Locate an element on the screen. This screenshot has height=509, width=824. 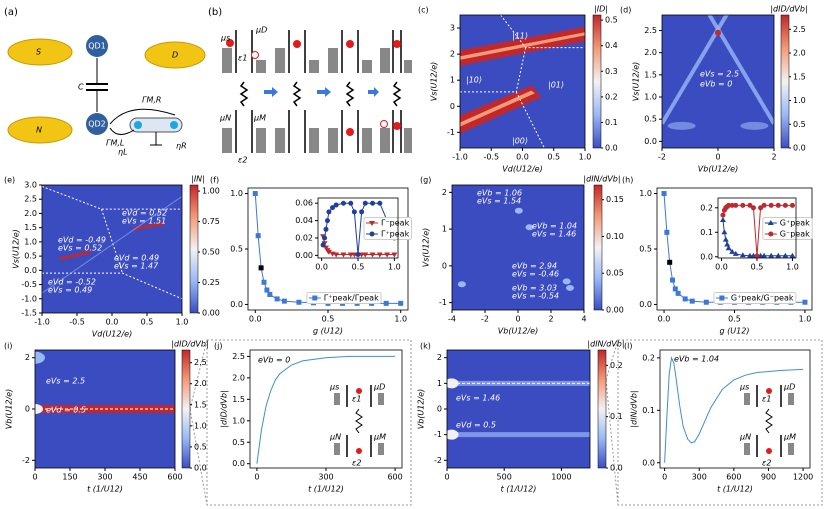
y-tick-label: 0.04 is located at coordinates (304, 220).